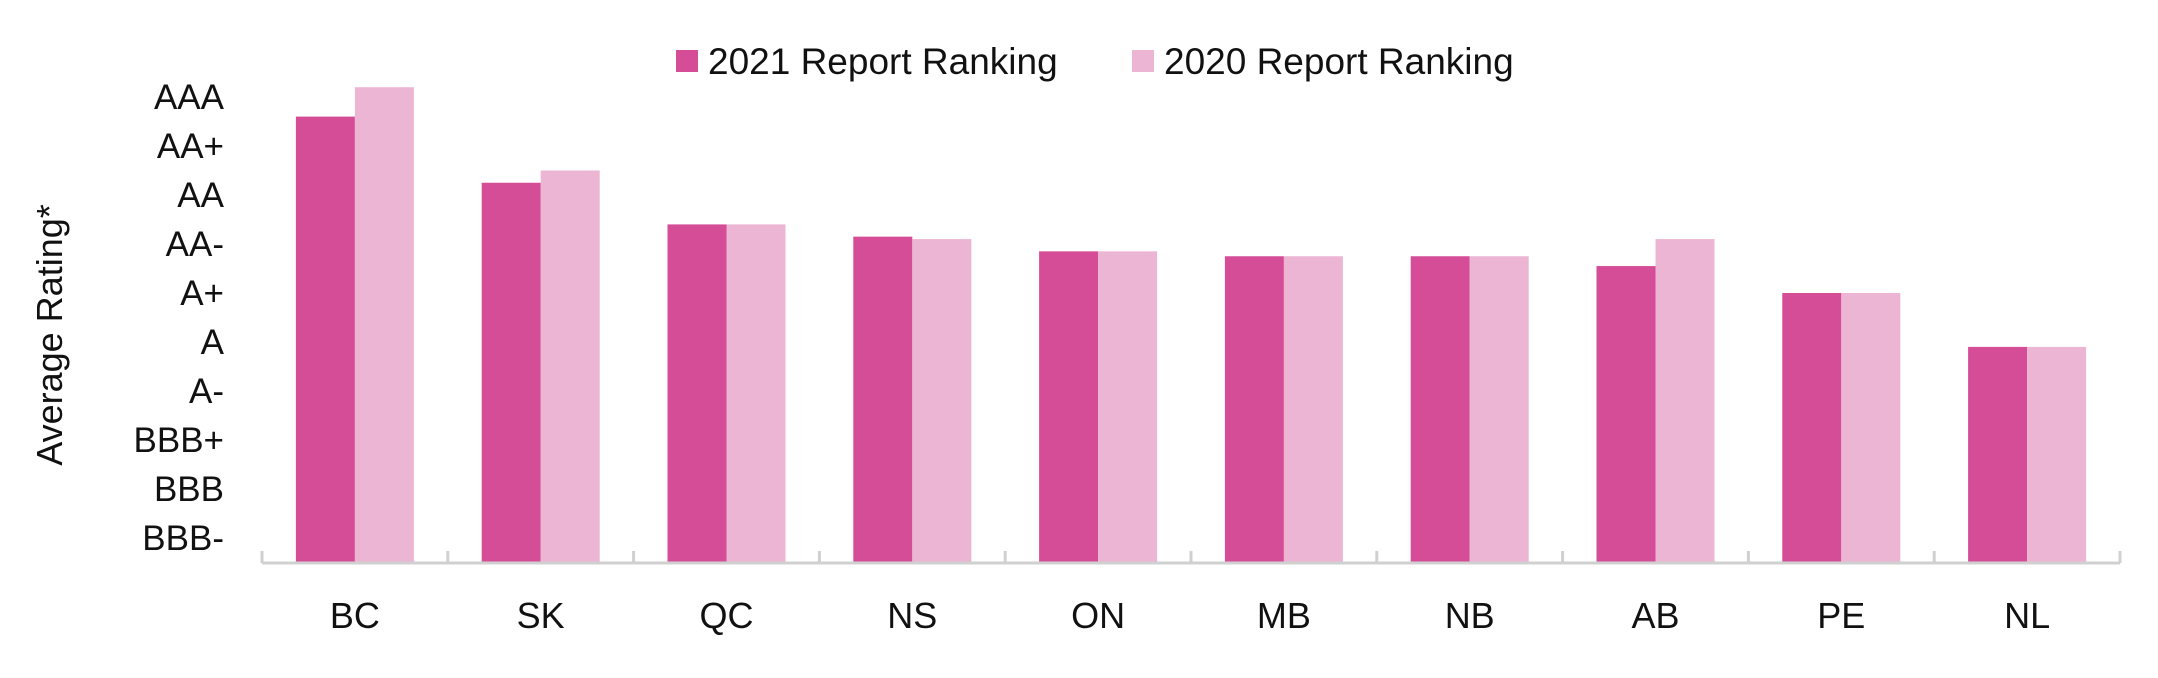  I want to click on legend-label: 2021 Report Ranking, so click(883, 61).